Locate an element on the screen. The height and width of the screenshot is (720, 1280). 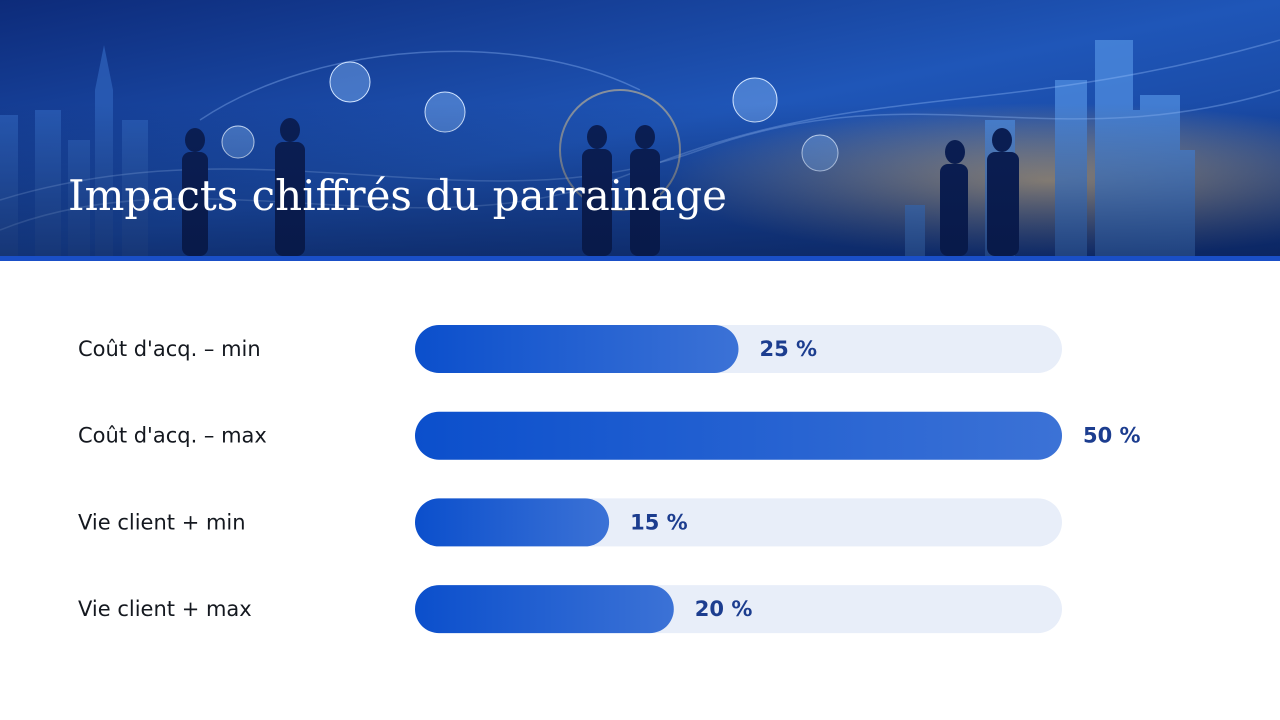
value-label: 20 % is located at coordinates (724, 609).